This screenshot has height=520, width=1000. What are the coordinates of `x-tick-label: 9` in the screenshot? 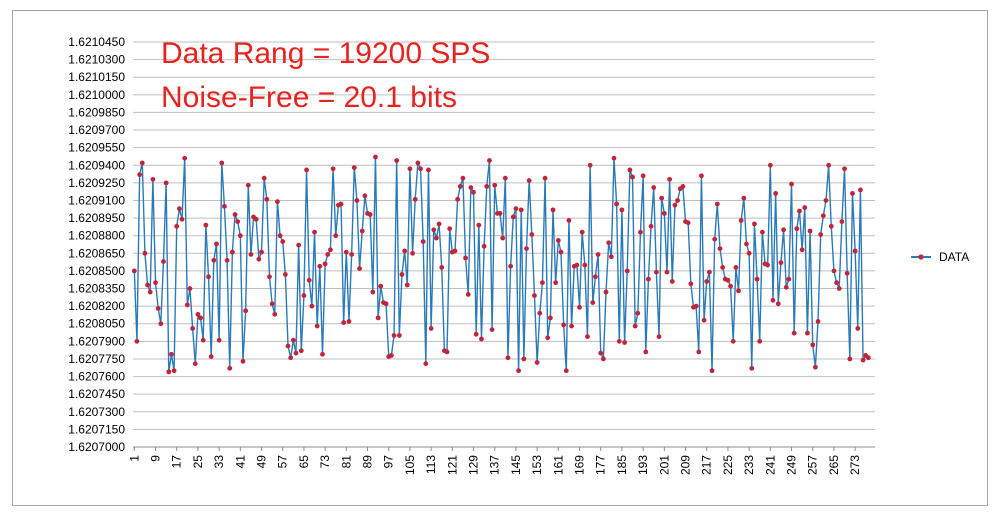 It's located at (156, 458).